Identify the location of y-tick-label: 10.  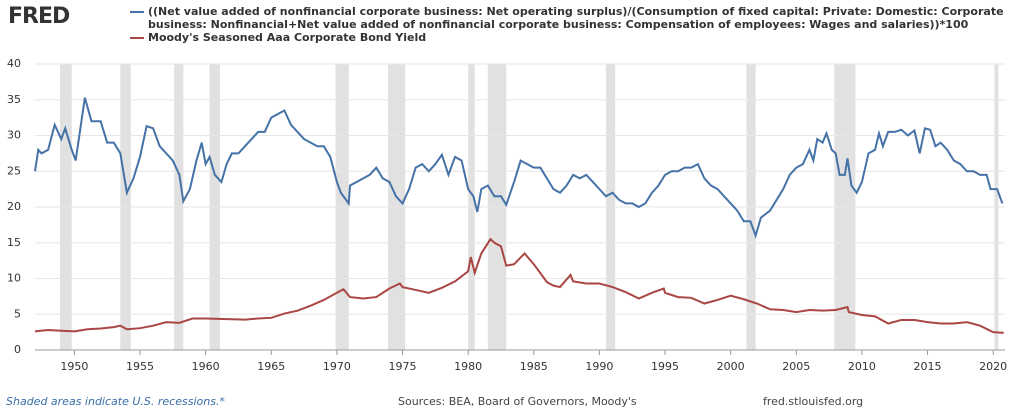
(14, 278).